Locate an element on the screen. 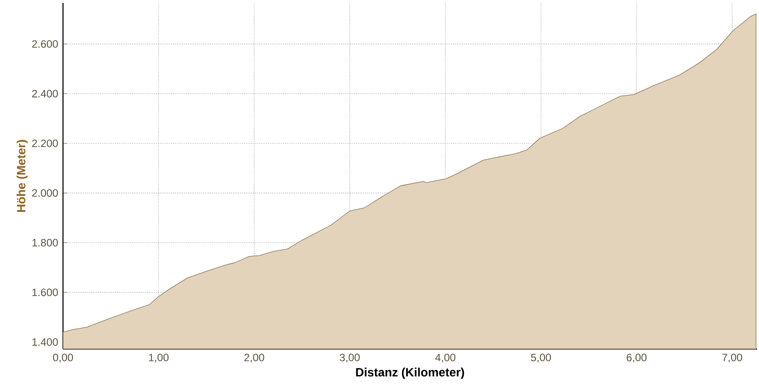  x-tick-label: 3,00 is located at coordinates (350, 358).